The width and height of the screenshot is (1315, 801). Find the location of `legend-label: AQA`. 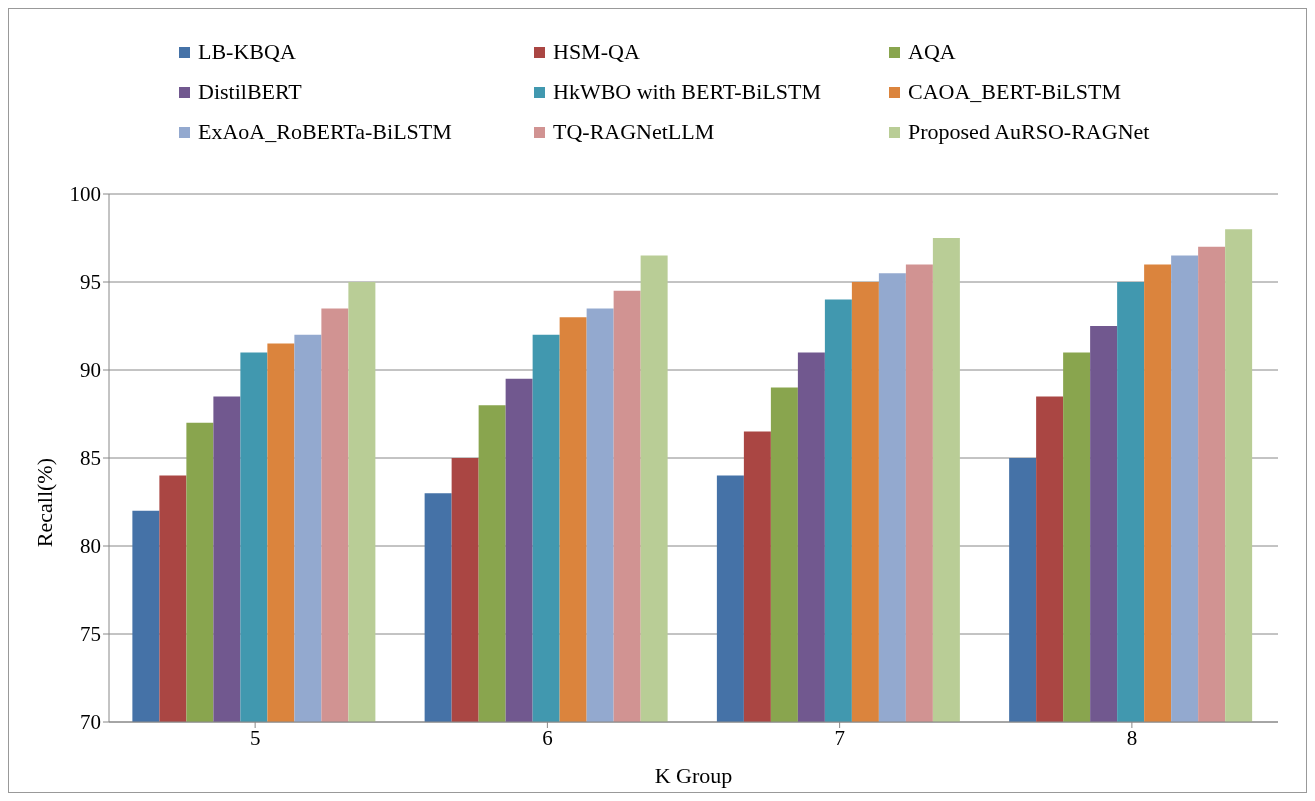

legend-label: AQA is located at coordinates (932, 52).